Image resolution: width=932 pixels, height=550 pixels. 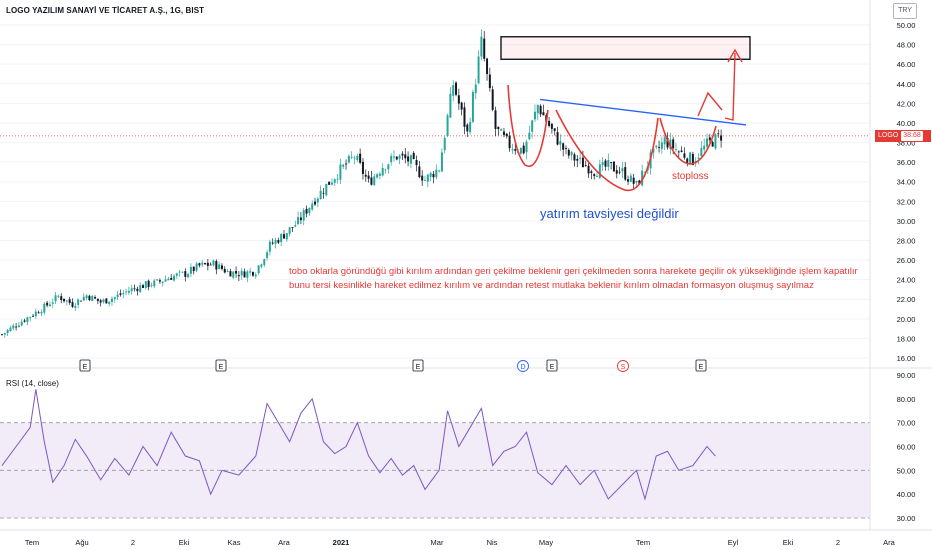 I want to click on currency-button: TRY, so click(x=905, y=11).